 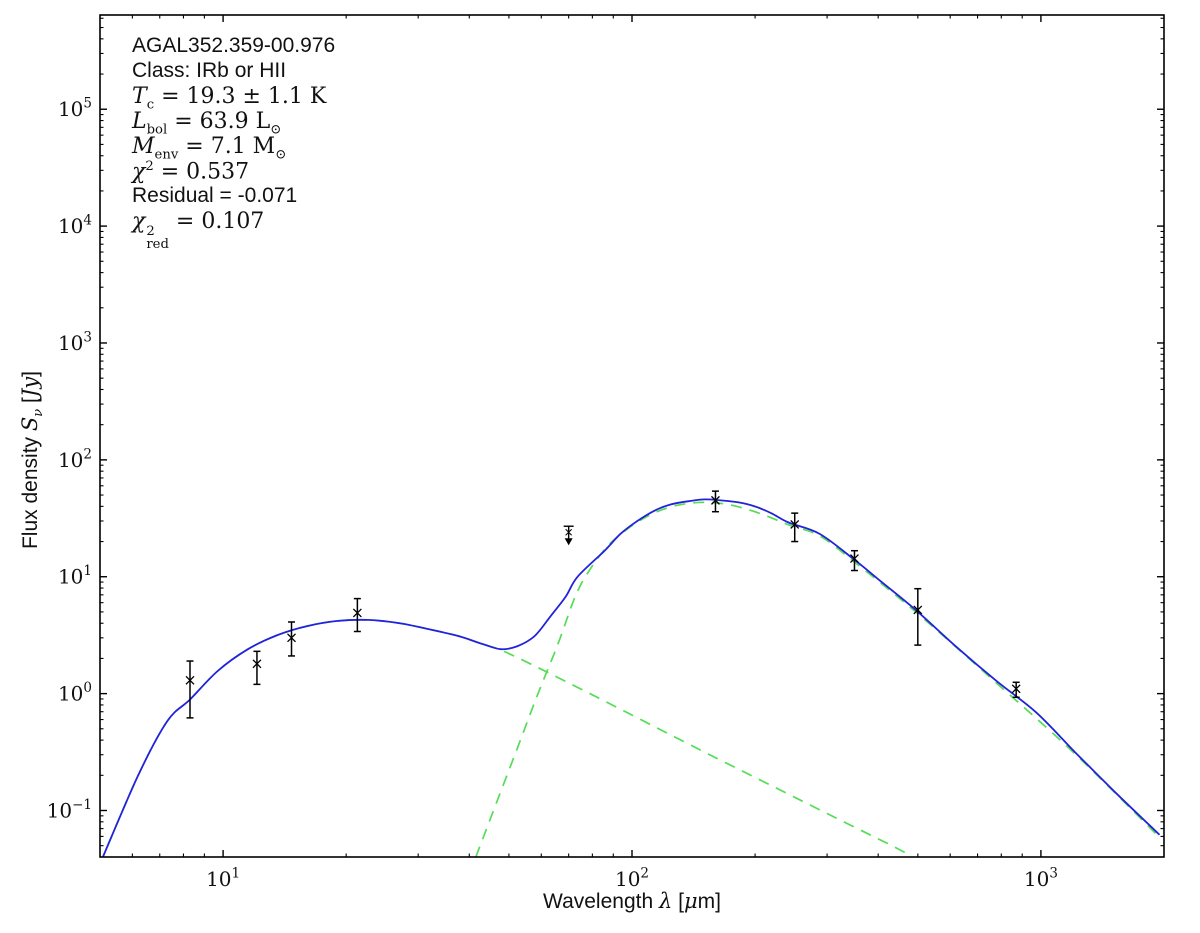 I want to click on x-tick-label: 10¹, so click(x=223, y=879).